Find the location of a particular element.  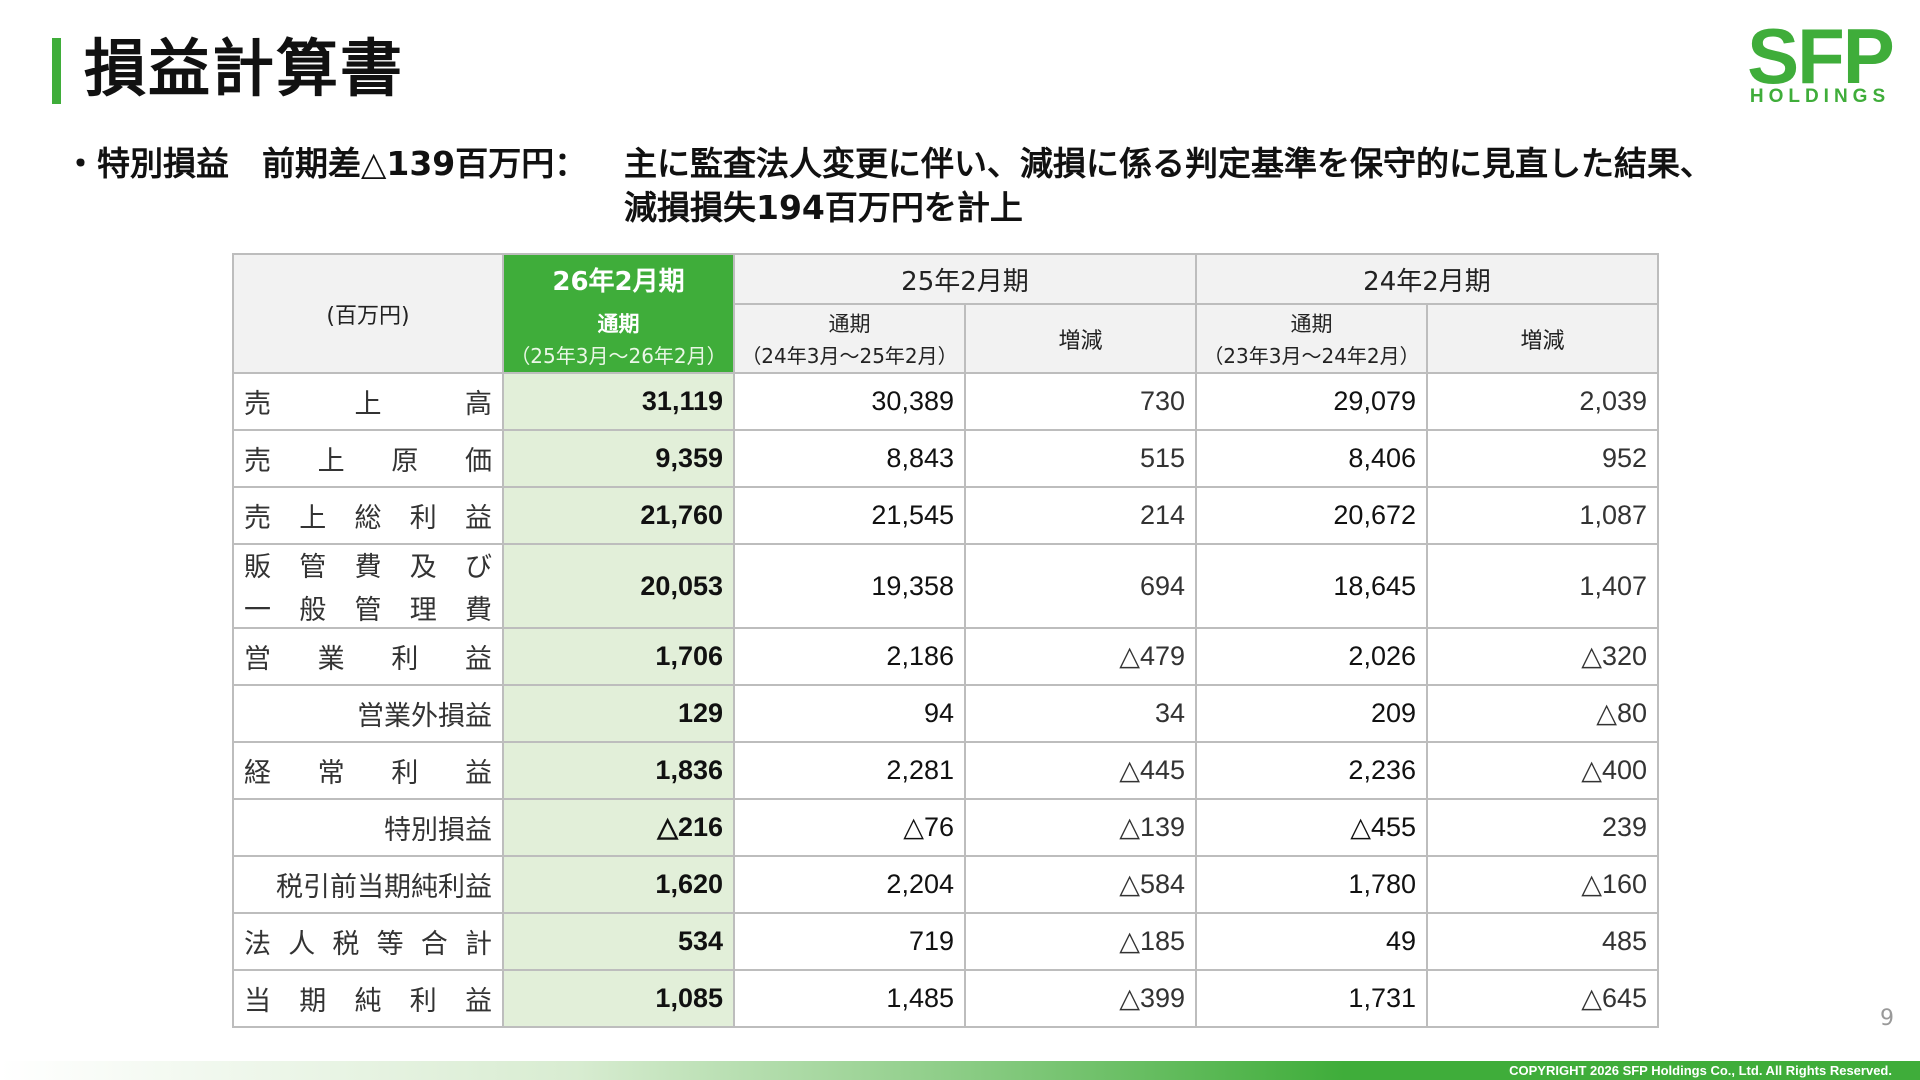

row-label: 売上高 is located at coordinates (368, 401).